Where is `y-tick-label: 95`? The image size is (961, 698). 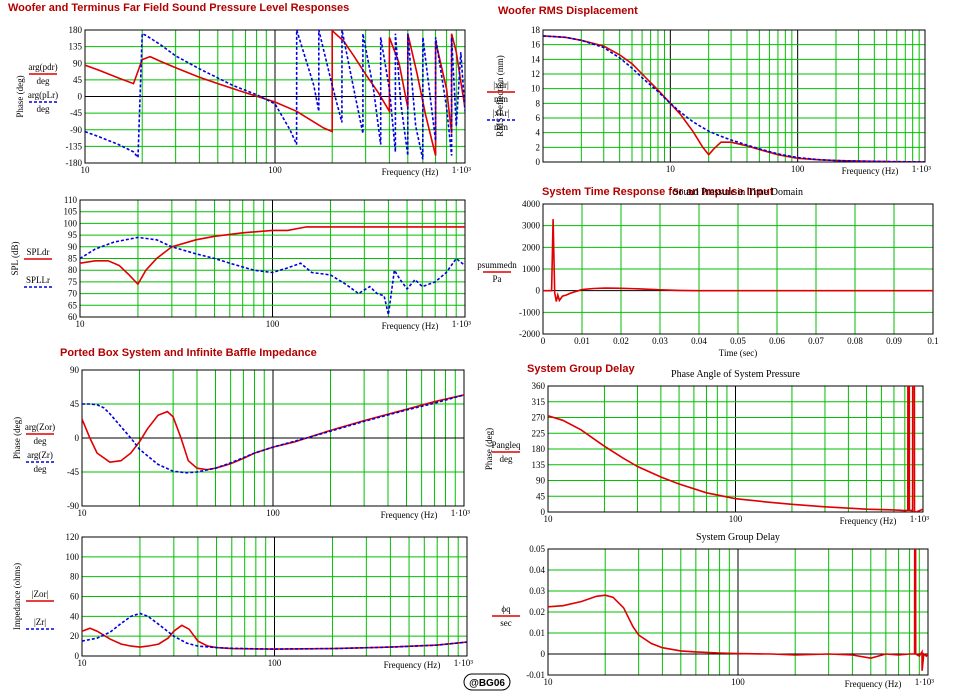
y-tick-label: 95 is located at coordinates (73, 235).